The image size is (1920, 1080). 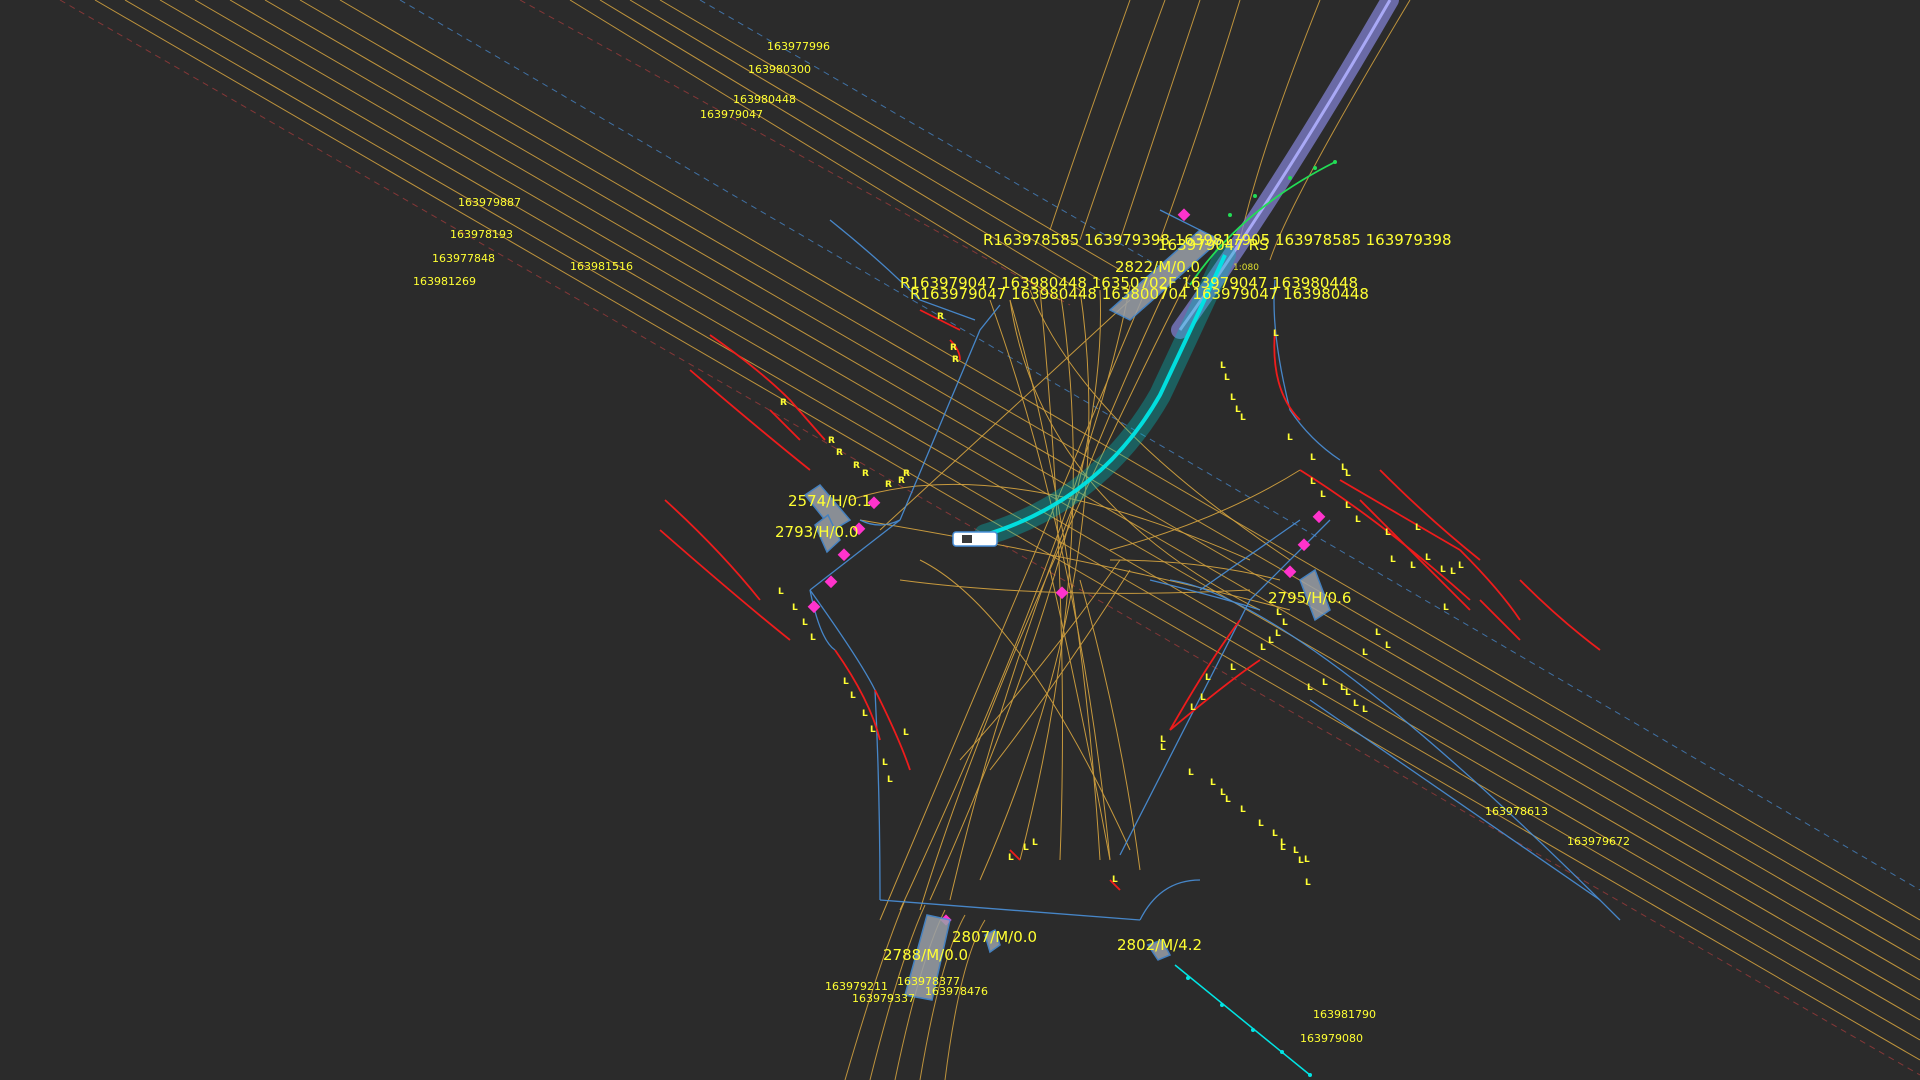 I want to click on lane-id: 163979047, so click(x=731, y=114).